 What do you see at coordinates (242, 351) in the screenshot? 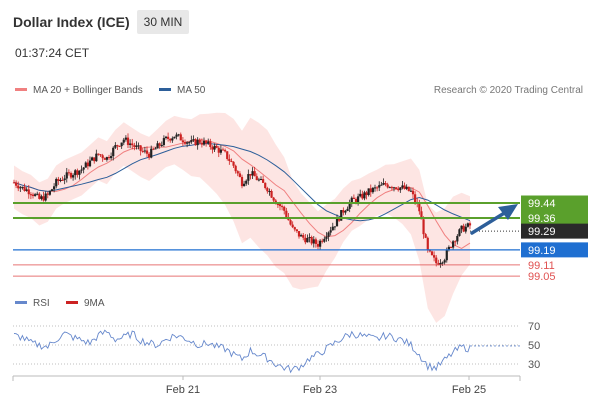
I see `rsi-line` at bounding box center [242, 351].